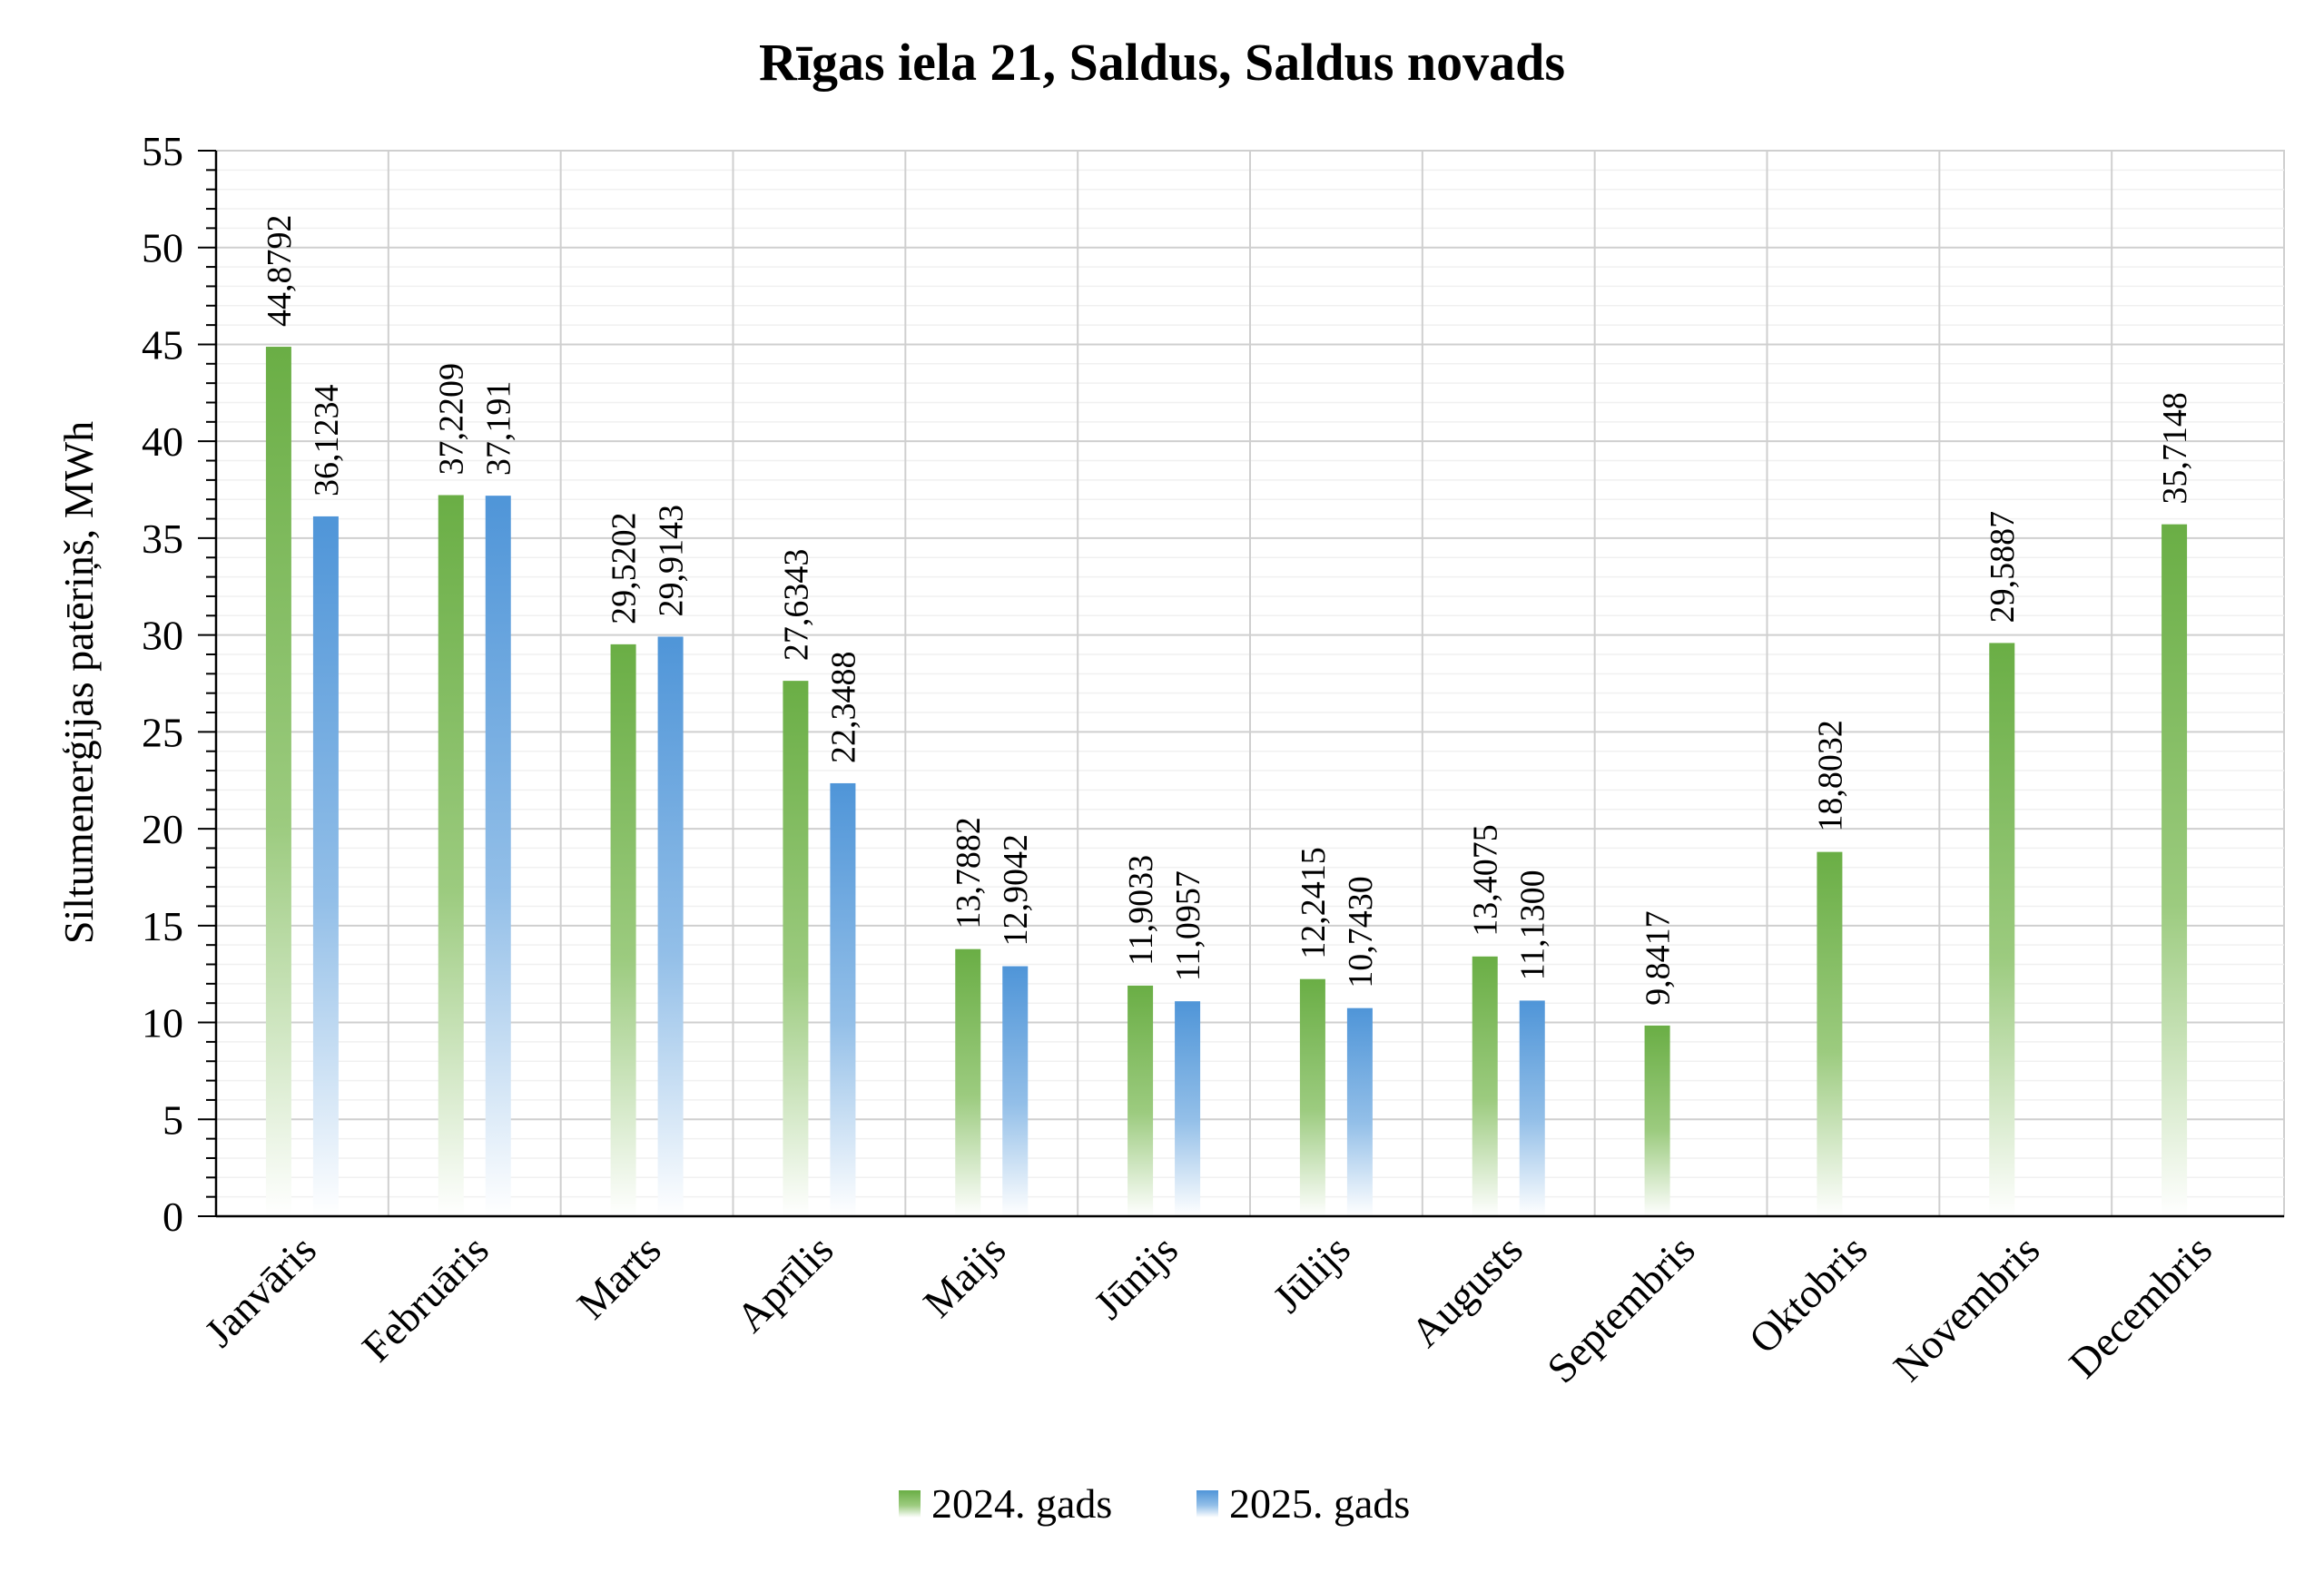 Image resolution: width=2324 pixels, height=1582 pixels. What do you see at coordinates (2175, 448) in the screenshot?
I see `data-label: 35,7148` at bounding box center [2175, 448].